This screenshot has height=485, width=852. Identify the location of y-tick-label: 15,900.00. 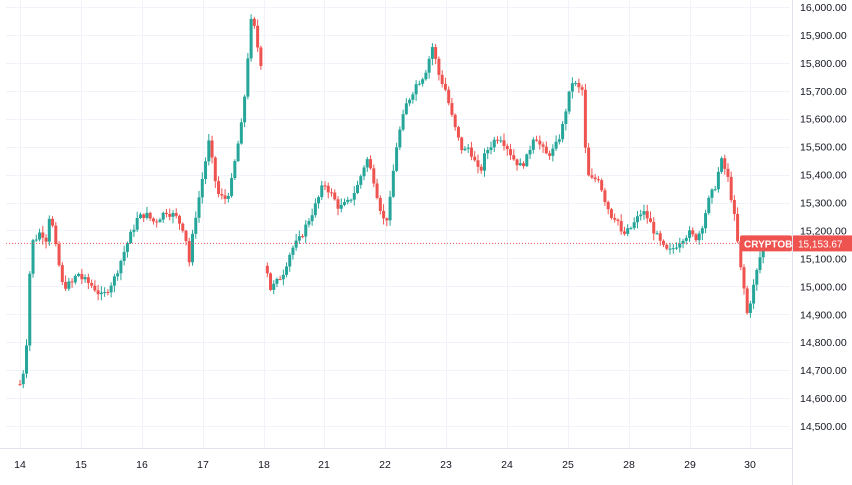
(823, 36).